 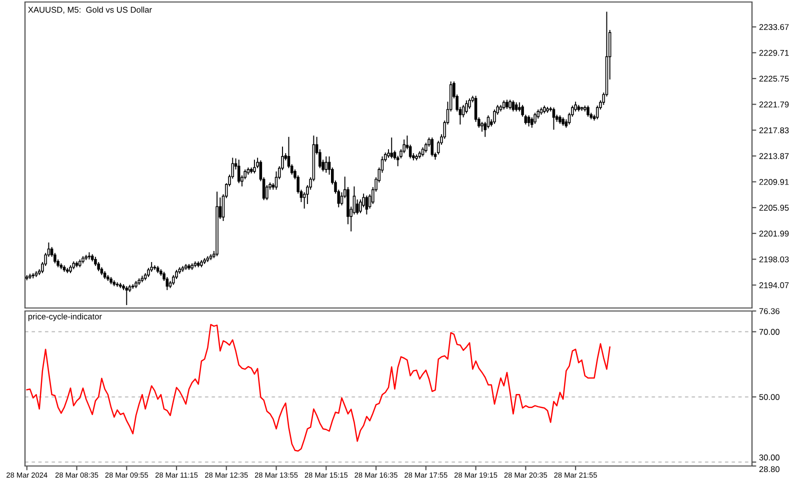 What do you see at coordinates (769, 469) in the screenshot?
I see `y-tick-label: 28.80` at bounding box center [769, 469].